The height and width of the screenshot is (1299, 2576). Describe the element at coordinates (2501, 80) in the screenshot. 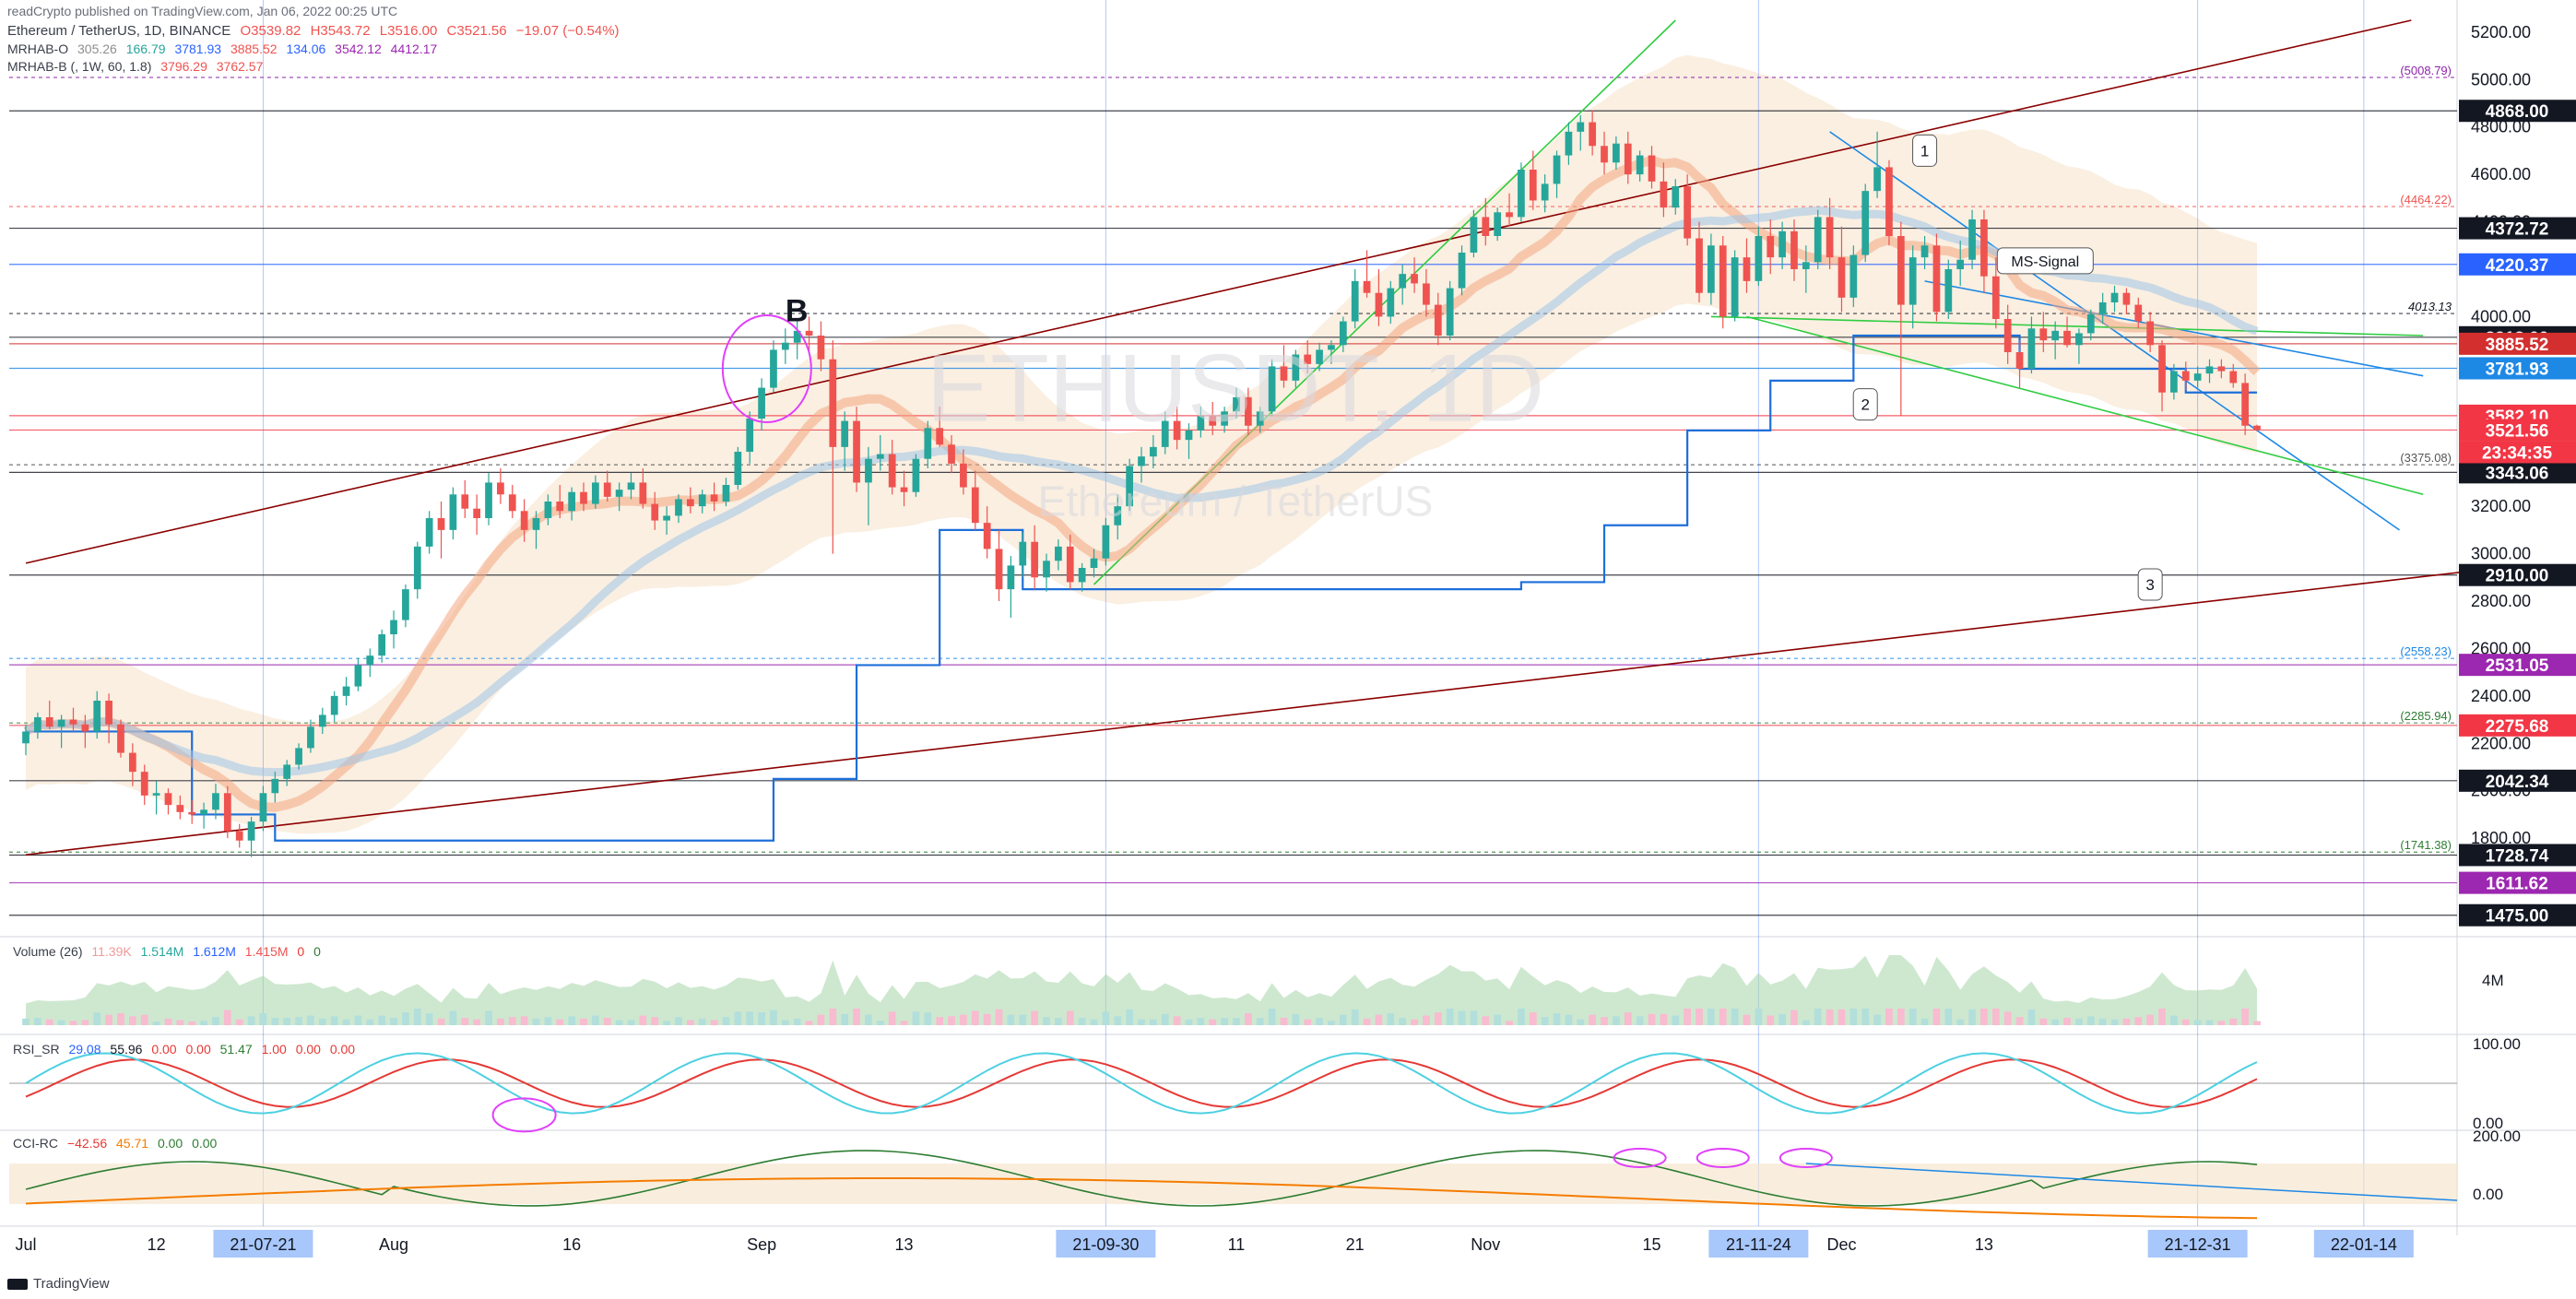

I see `price-tick-label: 5000.00` at that location.